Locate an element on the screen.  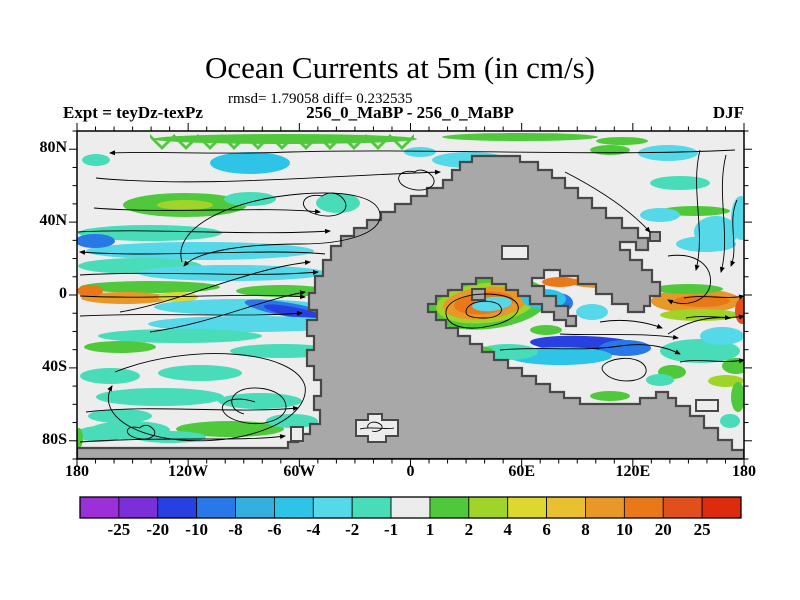
x-tick-label: 120E is located at coordinates (633, 471).